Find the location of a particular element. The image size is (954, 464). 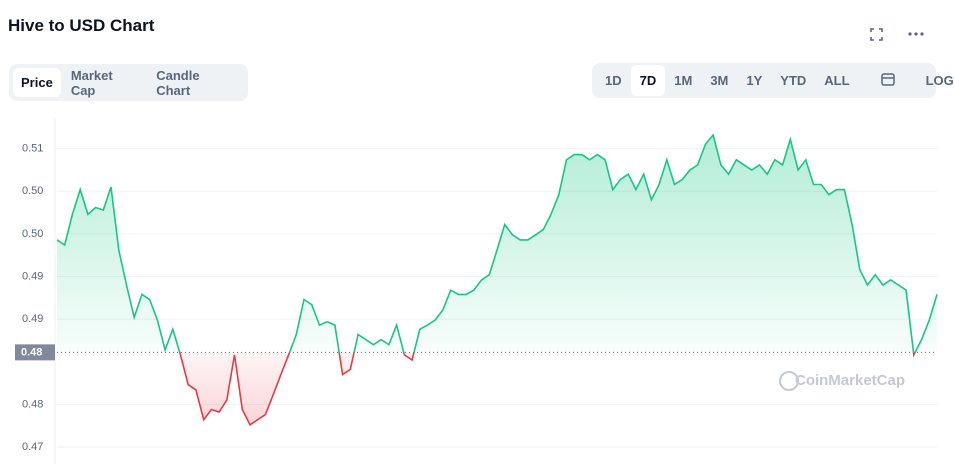

range-button: 1Y is located at coordinates (754, 80).